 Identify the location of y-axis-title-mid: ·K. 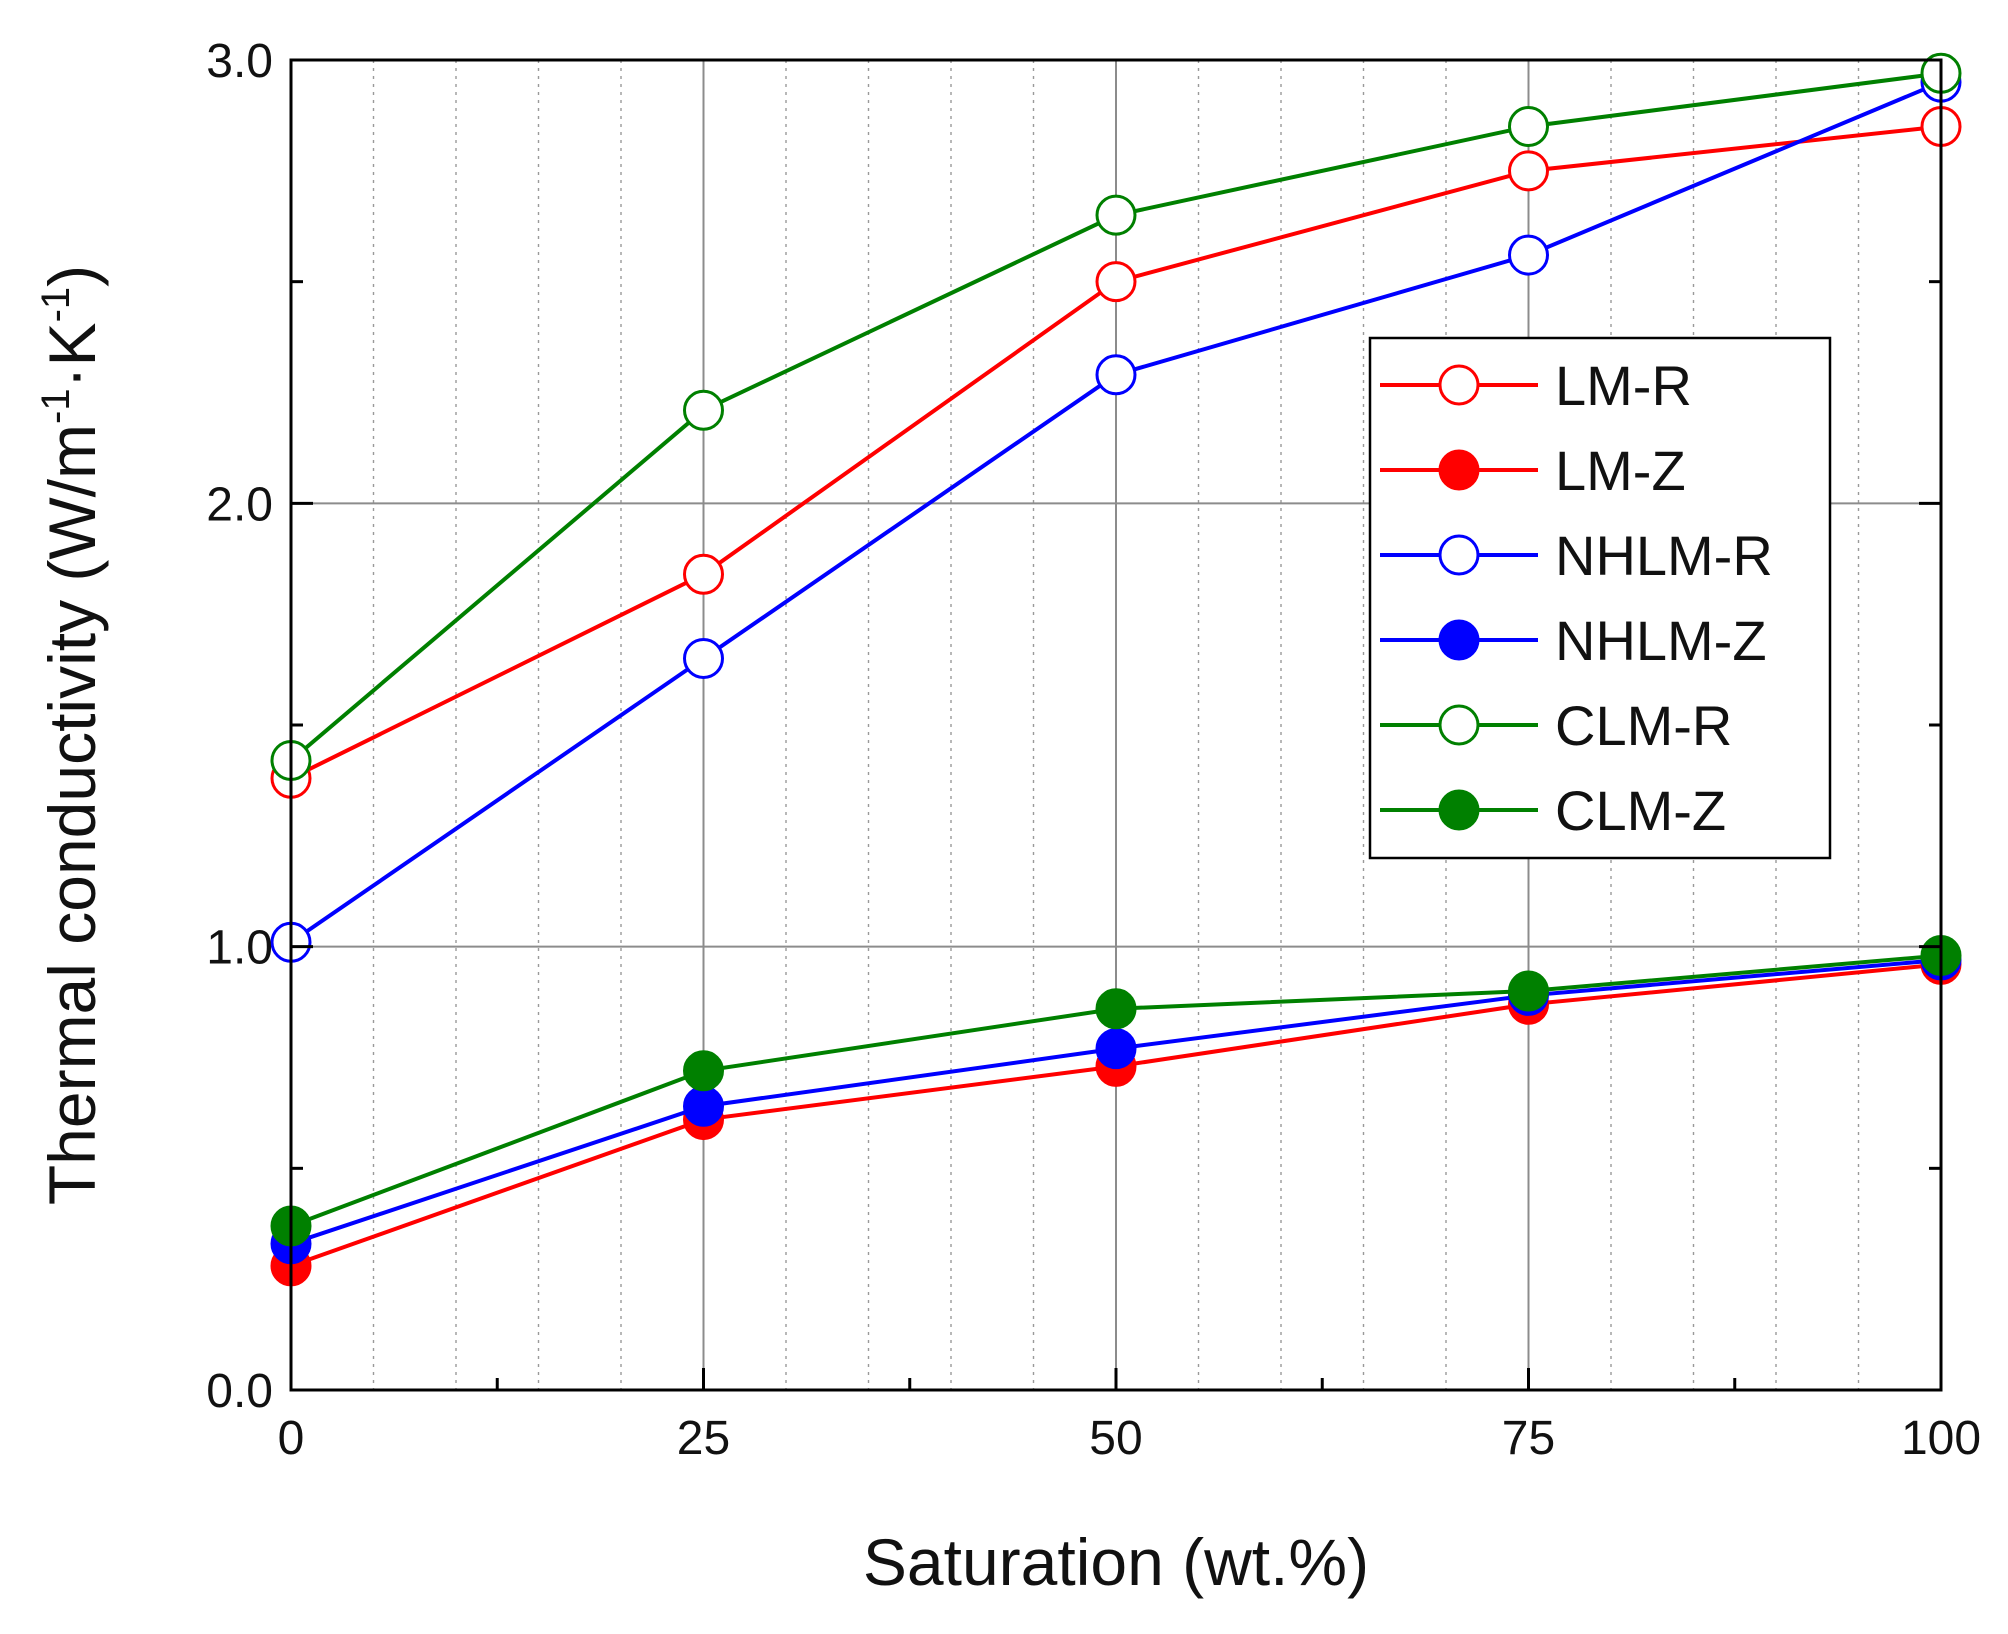
(72, 355).